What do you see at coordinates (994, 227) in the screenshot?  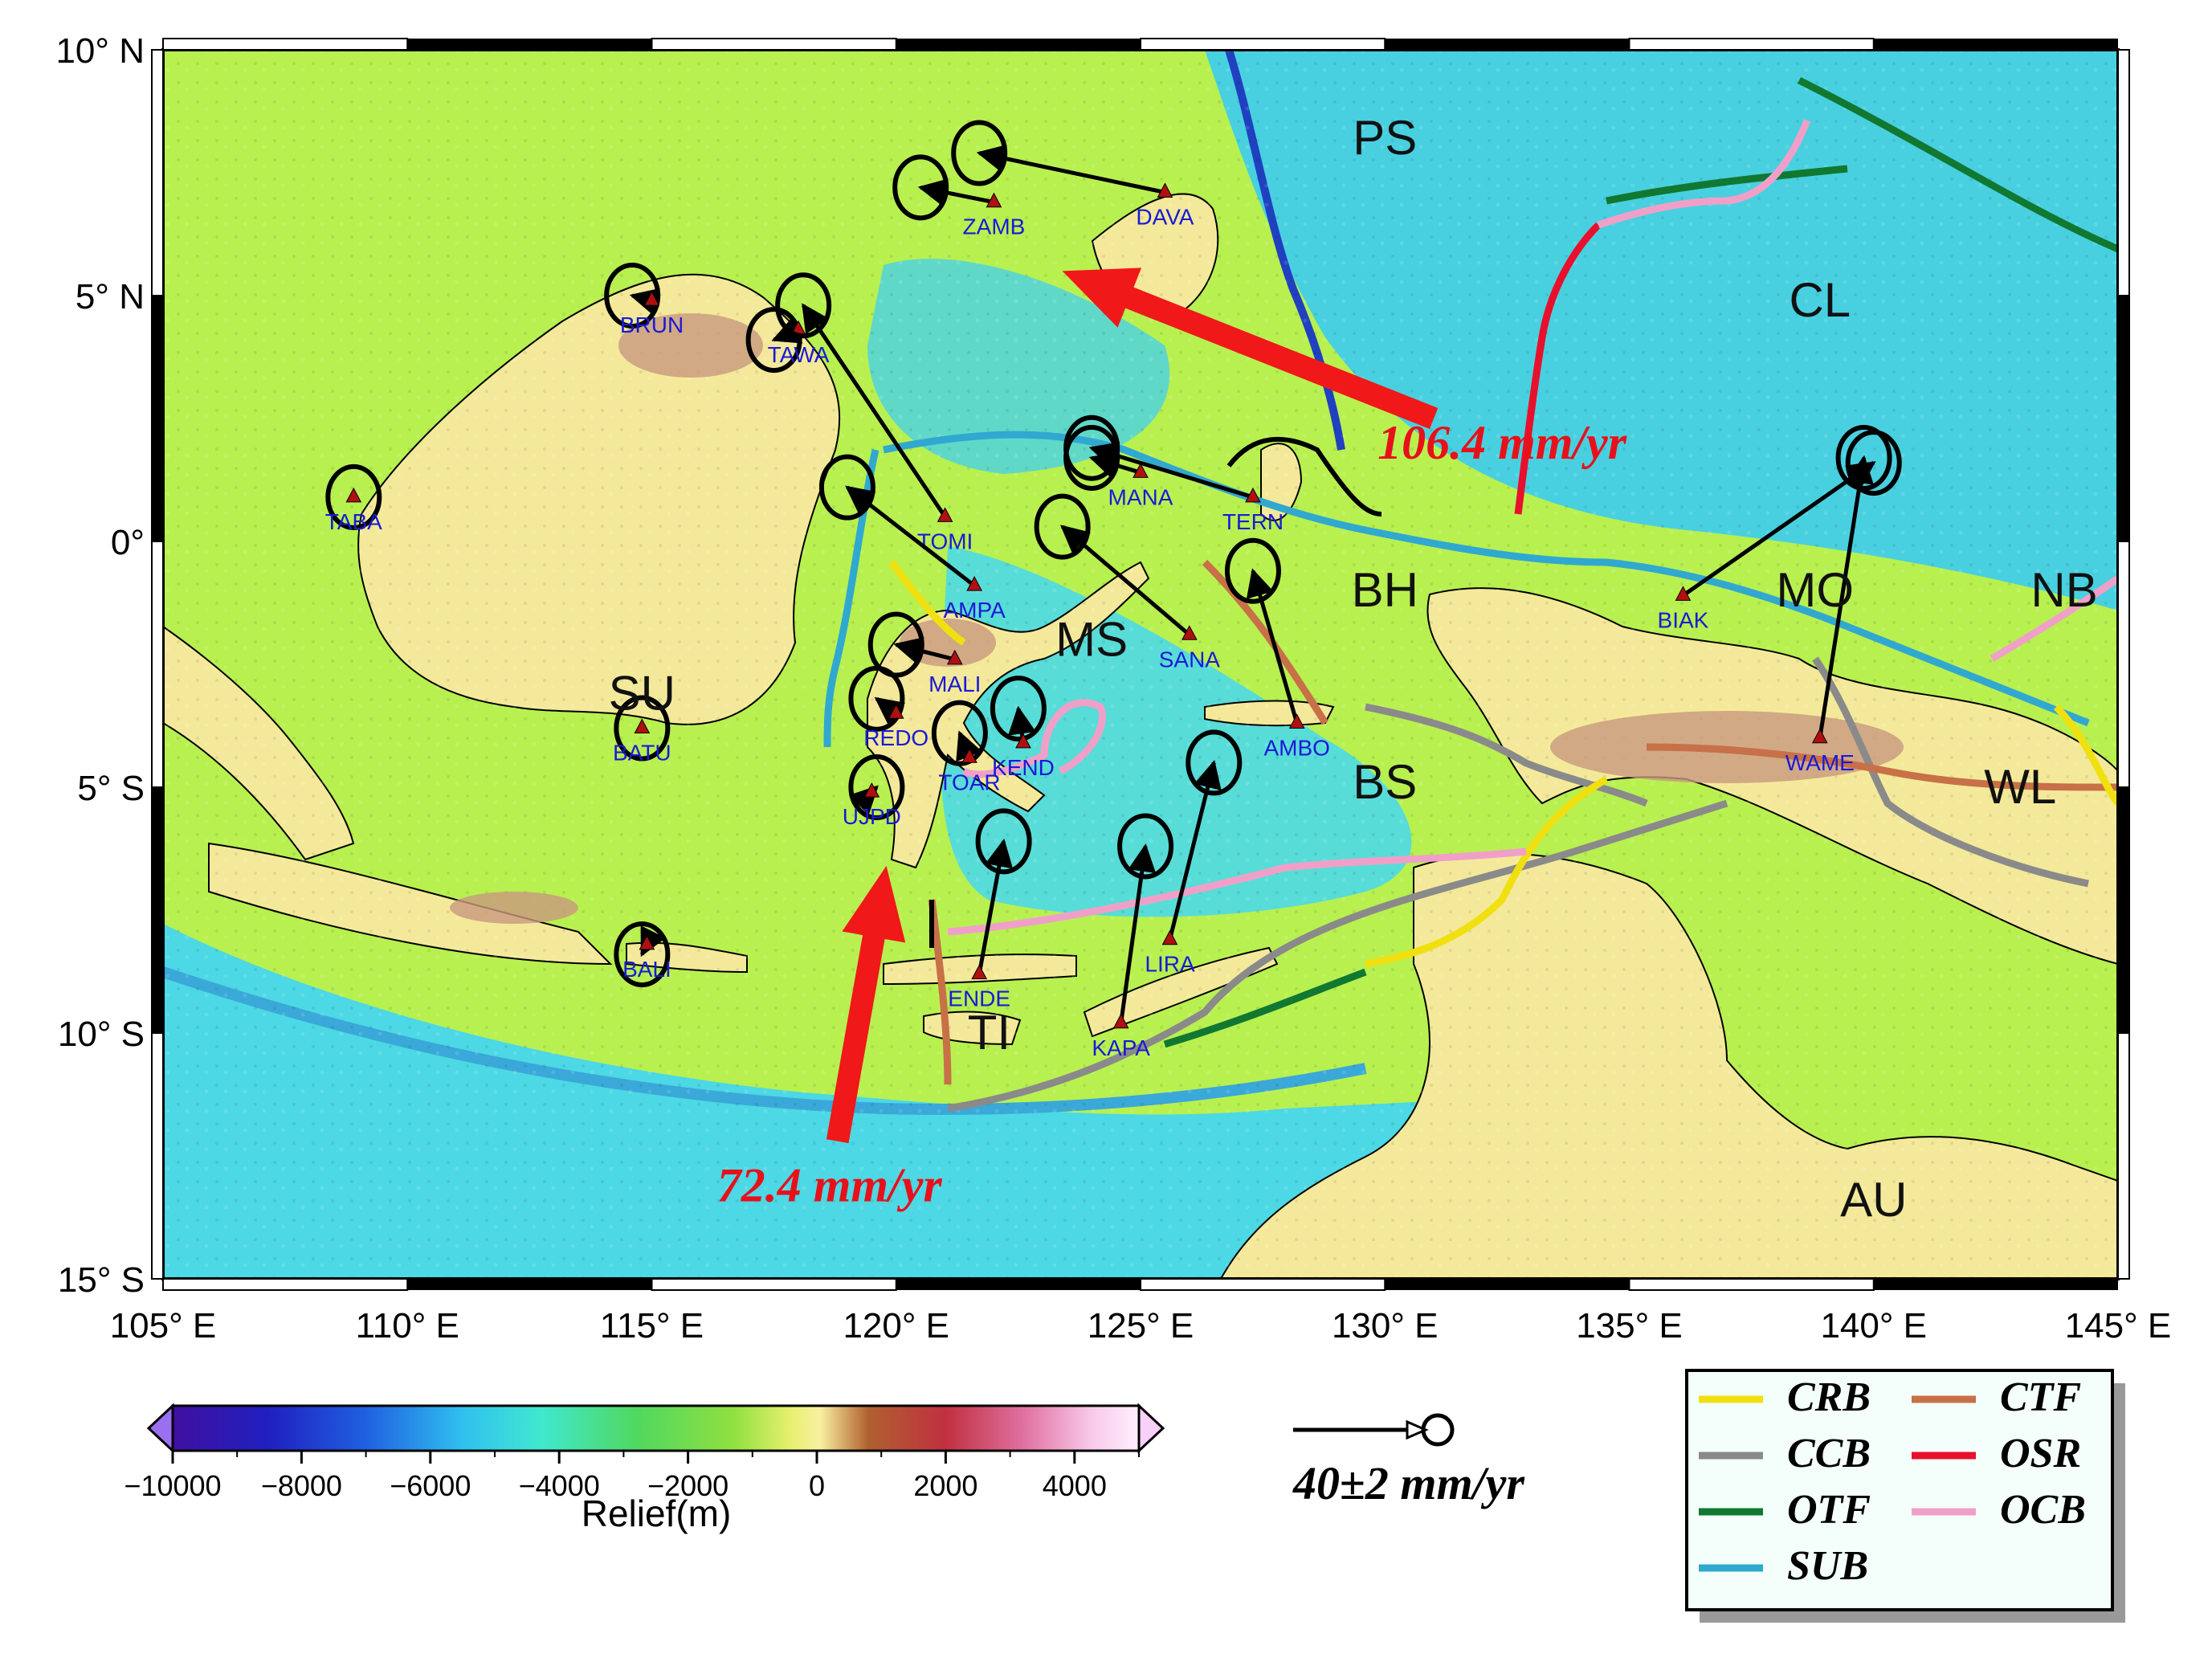 I see `site-label: ZAMB` at bounding box center [994, 227].